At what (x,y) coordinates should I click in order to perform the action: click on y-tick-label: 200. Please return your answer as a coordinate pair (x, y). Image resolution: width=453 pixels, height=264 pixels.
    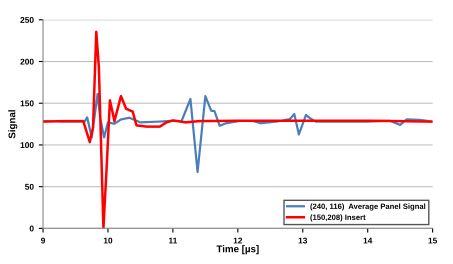
    Looking at the image, I should click on (27, 61).